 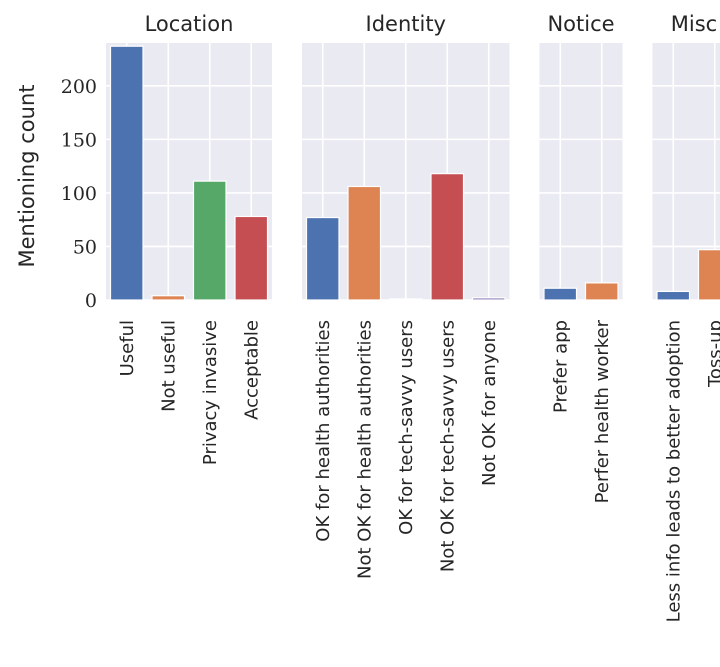 I want to click on x-tick-label: Toss-up, so click(x=712, y=354).